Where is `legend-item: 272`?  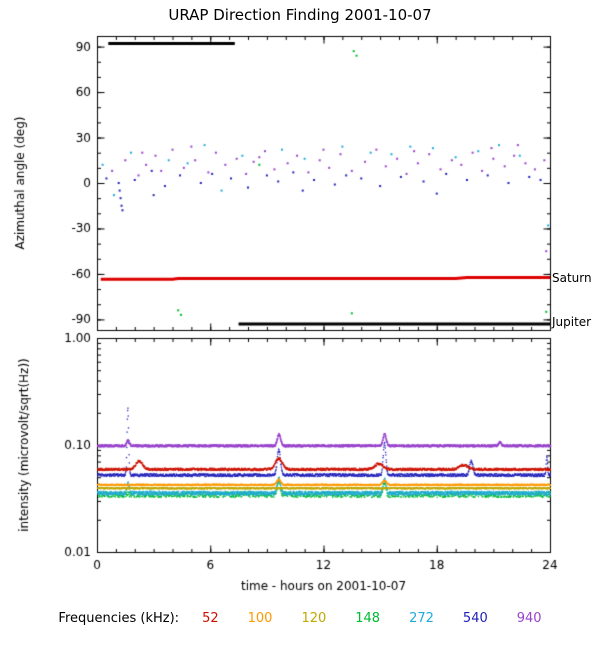
legend-item: 272 is located at coordinates (421, 618).